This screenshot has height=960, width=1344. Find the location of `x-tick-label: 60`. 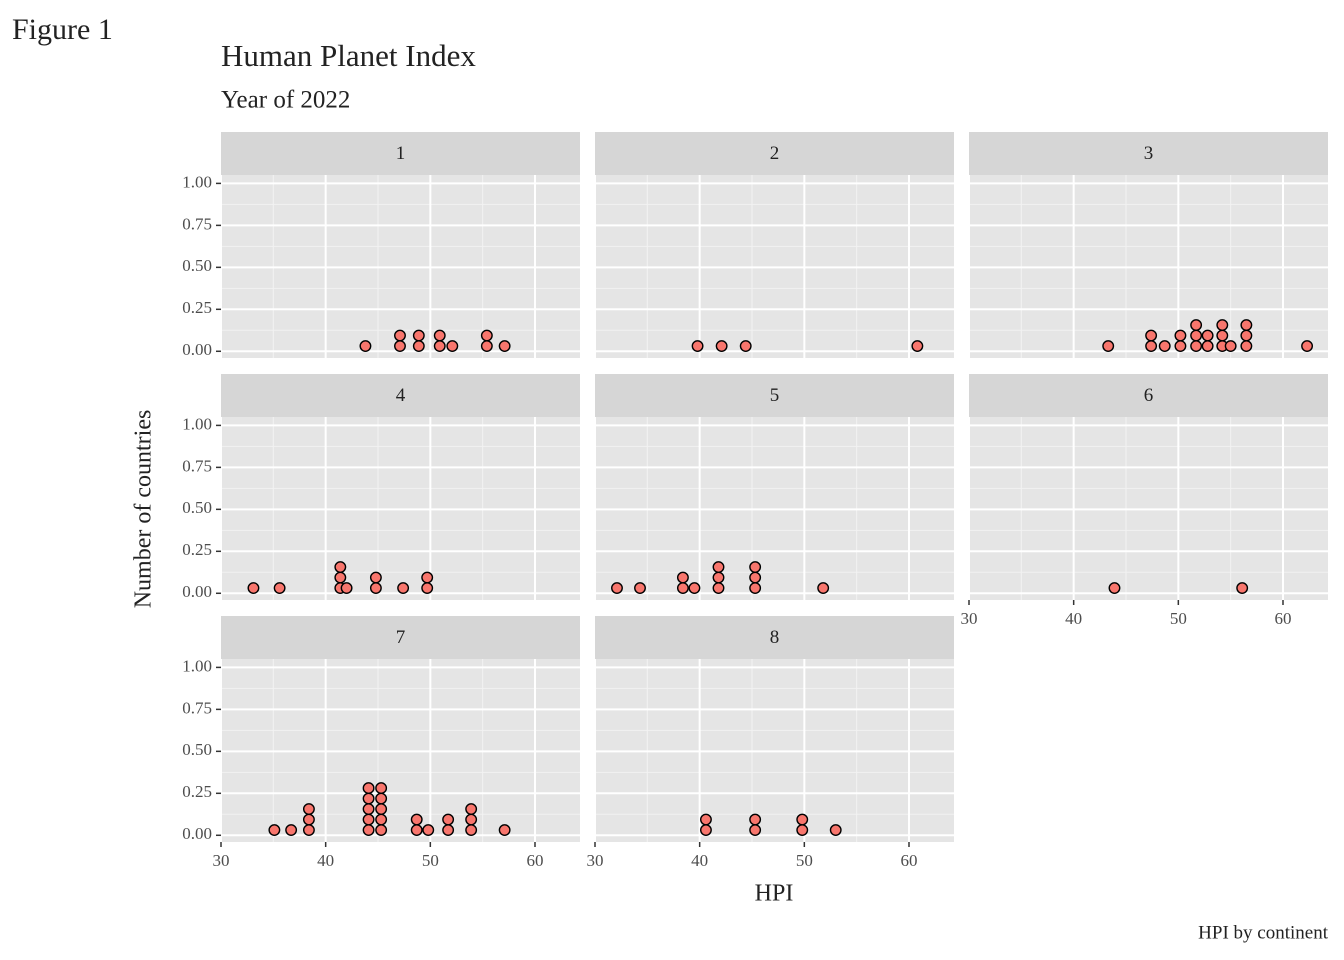

x-tick-label: 60 is located at coordinates (908, 860).